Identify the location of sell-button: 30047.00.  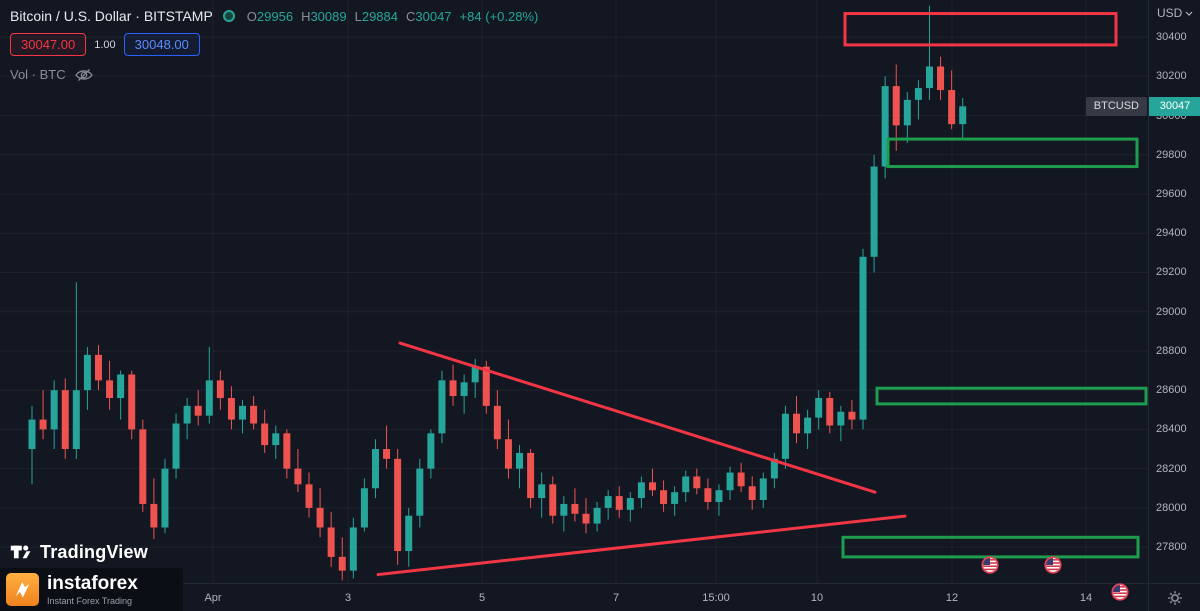
(48, 44).